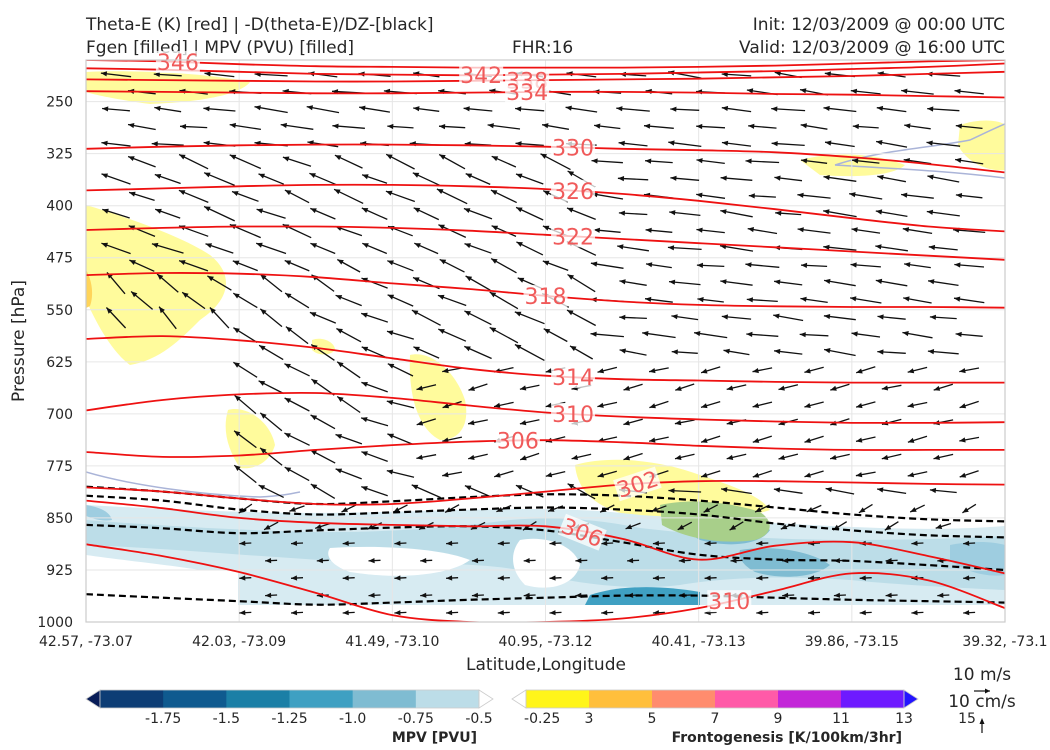 The height and width of the screenshot is (750, 1050). Describe the element at coordinates (573, 237) in the screenshot. I see `theta-e-label: 322` at that location.